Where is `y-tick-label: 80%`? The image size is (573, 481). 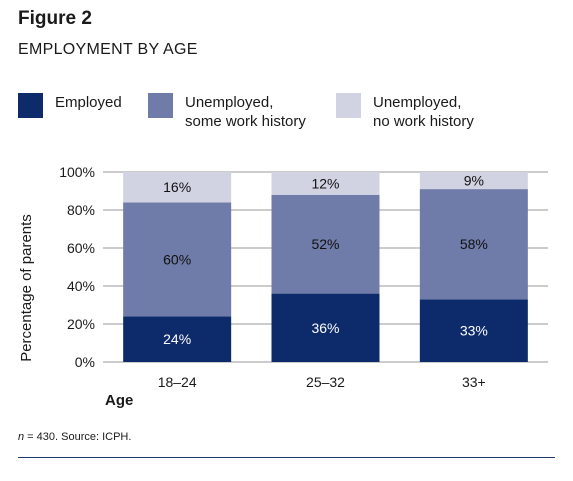
y-tick-label: 80% is located at coordinates (81, 210).